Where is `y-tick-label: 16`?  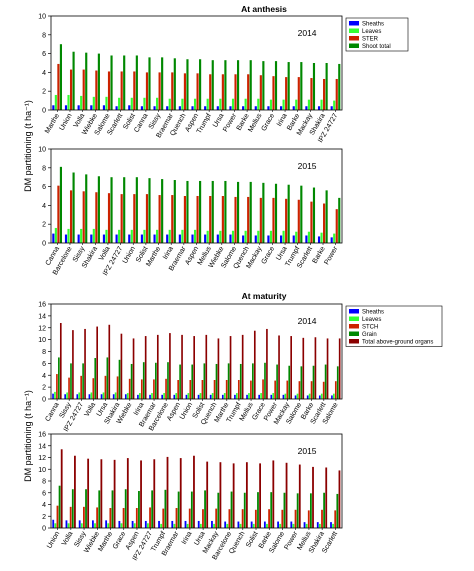 y-tick-label: 16 is located at coordinates (42, 435).